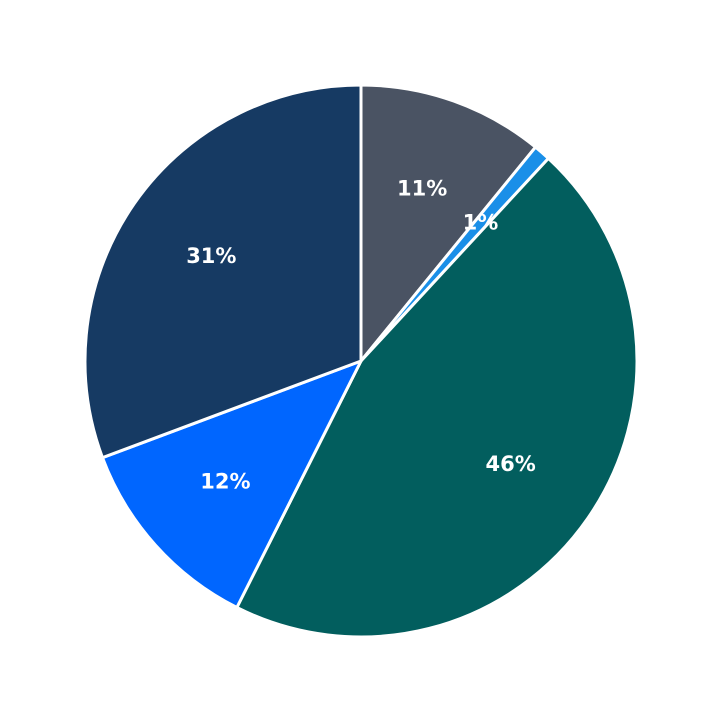 The height and width of the screenshot is (723, 723). What do you see at coordinates (511, 464) in the screenshot?
I see `slice-label: 46%` at bounding box center [511, 464].